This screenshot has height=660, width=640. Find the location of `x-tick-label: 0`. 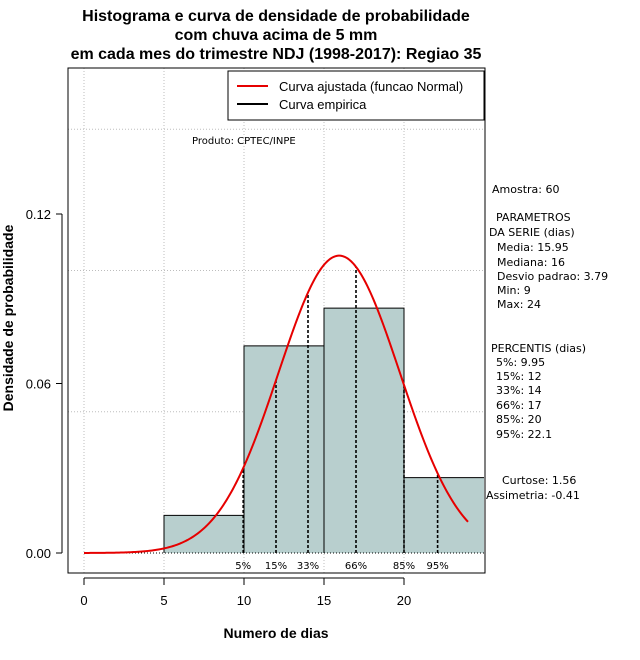

x-tick-label: 0 is located at coordinates (83, 600).